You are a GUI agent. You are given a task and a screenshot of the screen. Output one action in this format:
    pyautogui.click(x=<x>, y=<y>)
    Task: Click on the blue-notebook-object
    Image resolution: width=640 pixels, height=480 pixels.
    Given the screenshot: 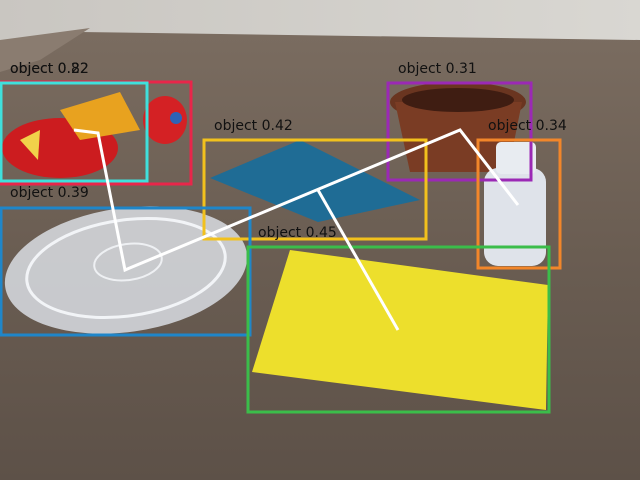 What is the action you would take?
    pyautogui.click(x=315, y=181)
    